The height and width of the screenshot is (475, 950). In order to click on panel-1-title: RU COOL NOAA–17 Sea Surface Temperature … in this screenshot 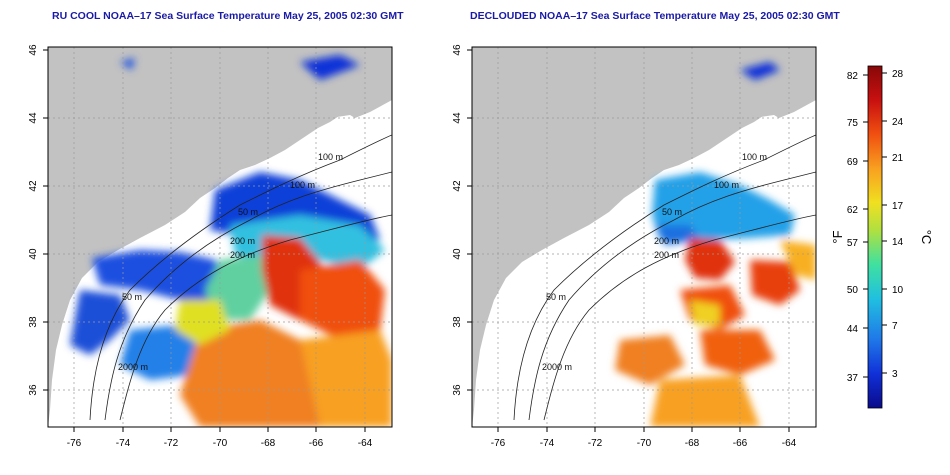, I will do `click(228, 16)`.